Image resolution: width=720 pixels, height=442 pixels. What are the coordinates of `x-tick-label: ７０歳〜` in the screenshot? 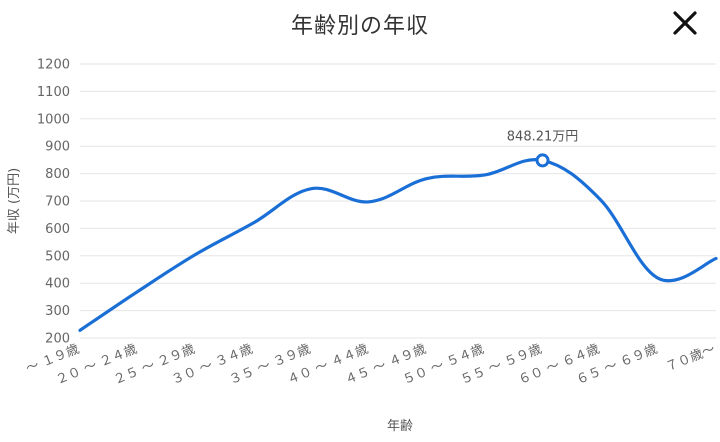 It's located at (691, 358).